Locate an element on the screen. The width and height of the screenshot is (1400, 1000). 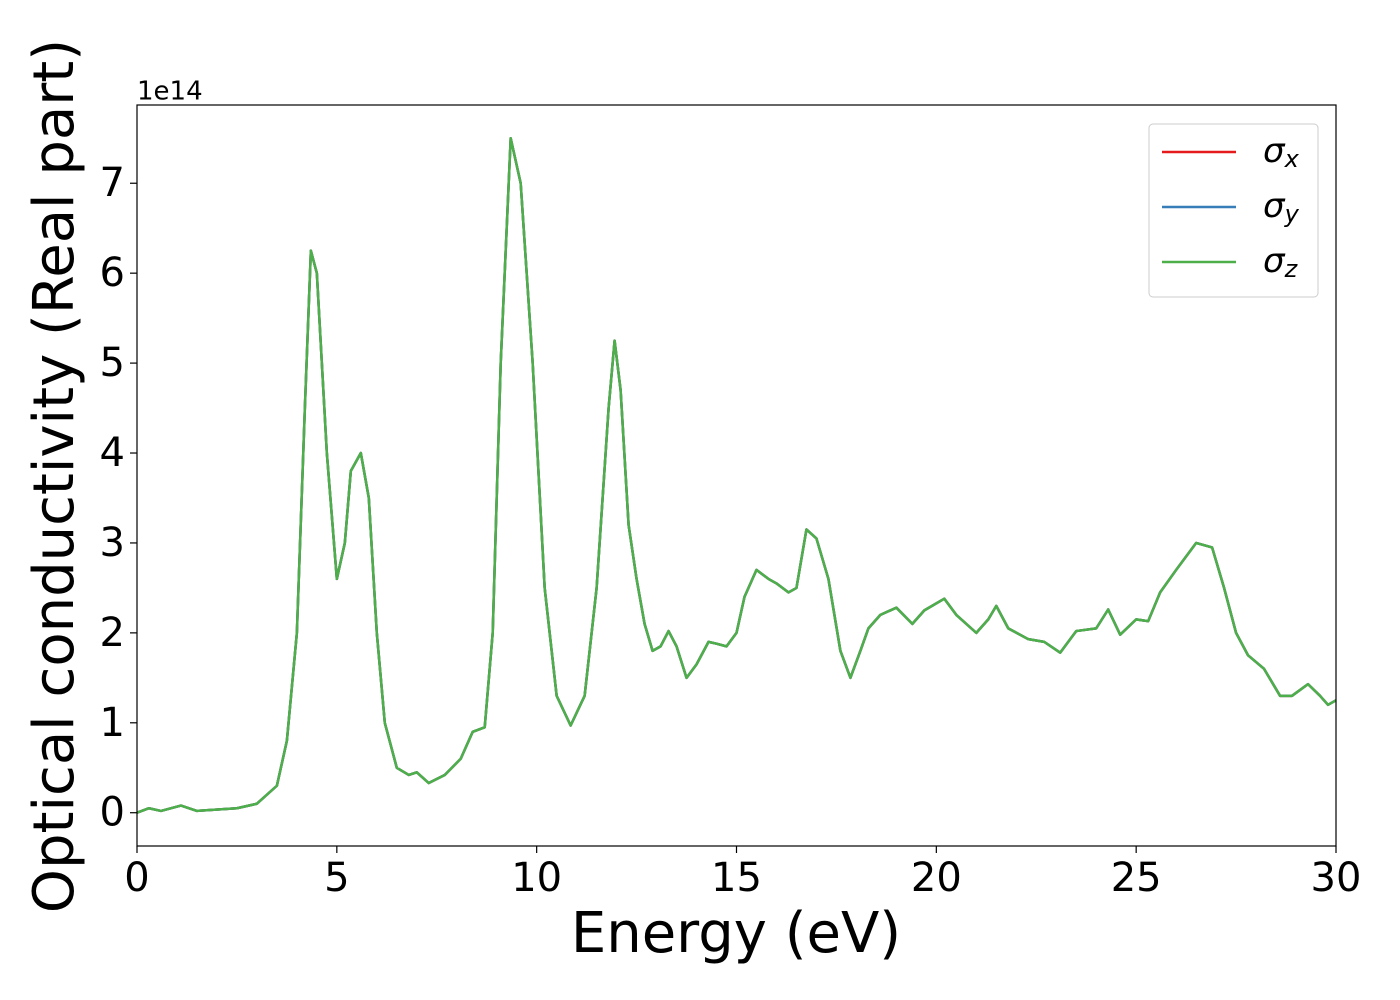
y-tick-label: 5 is located at coordinates (112, 363).